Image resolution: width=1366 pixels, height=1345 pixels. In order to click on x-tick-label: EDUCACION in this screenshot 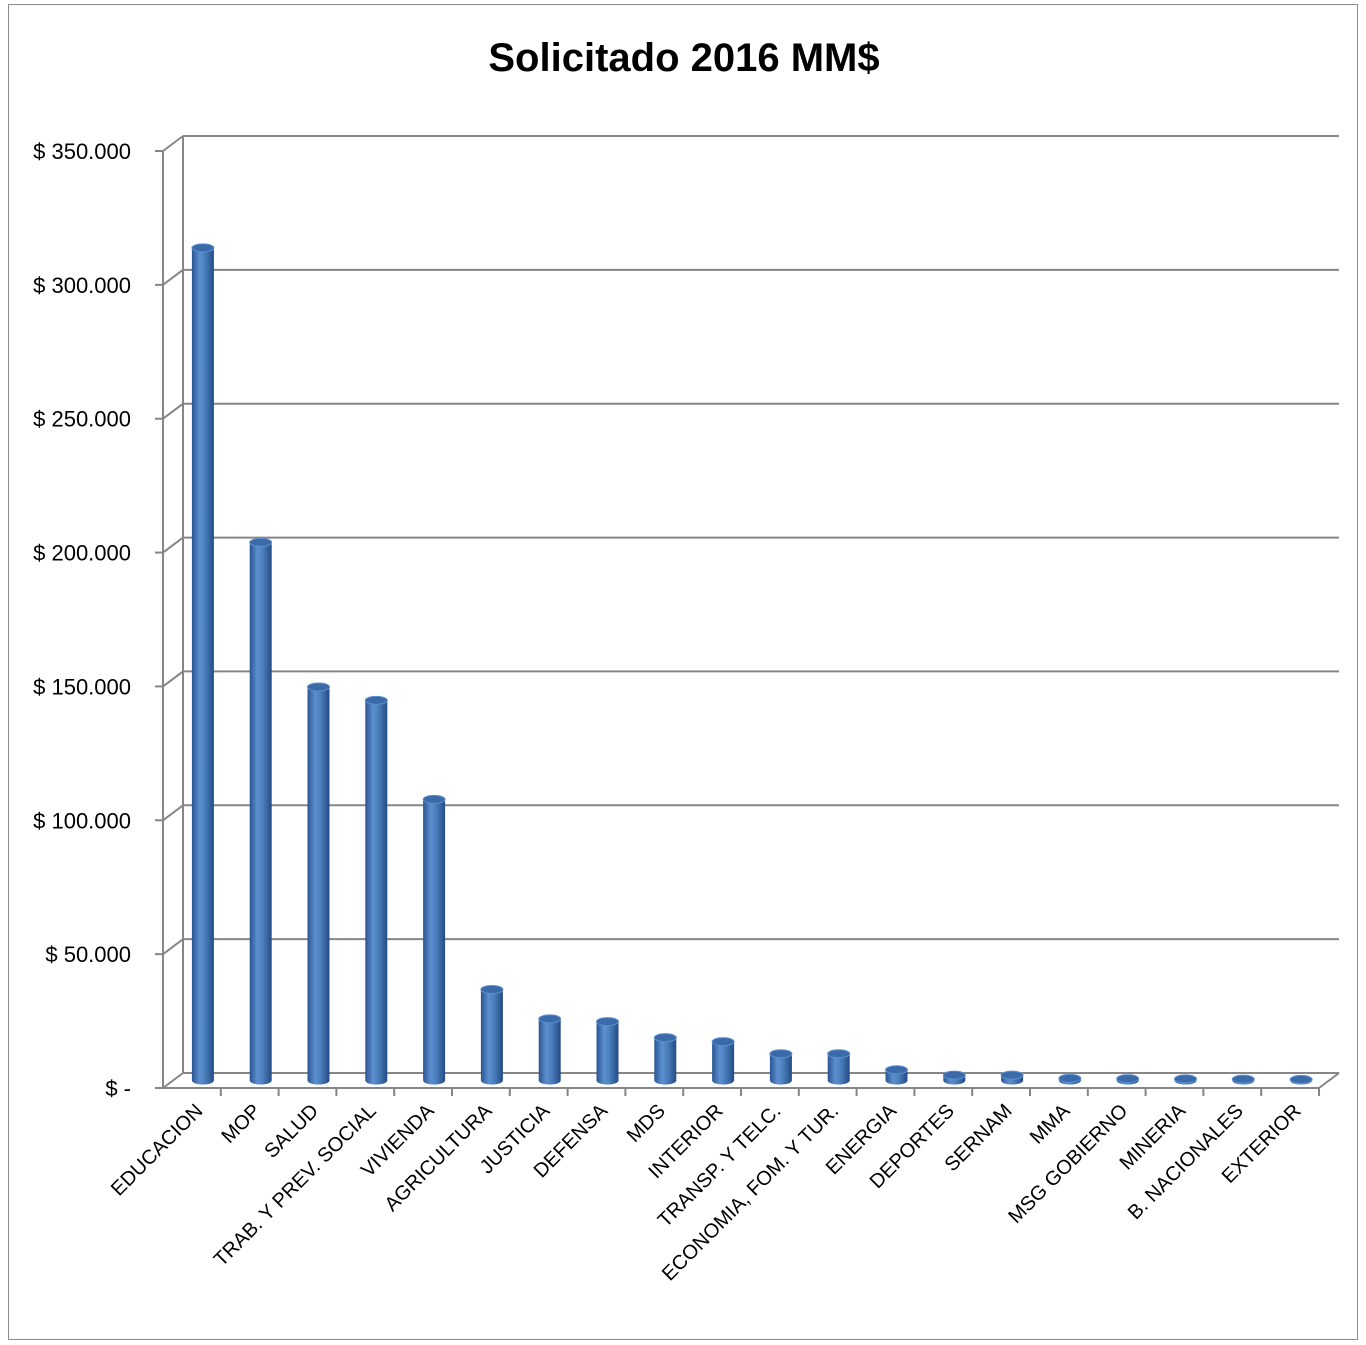, I will do `click(157, 1150)`.